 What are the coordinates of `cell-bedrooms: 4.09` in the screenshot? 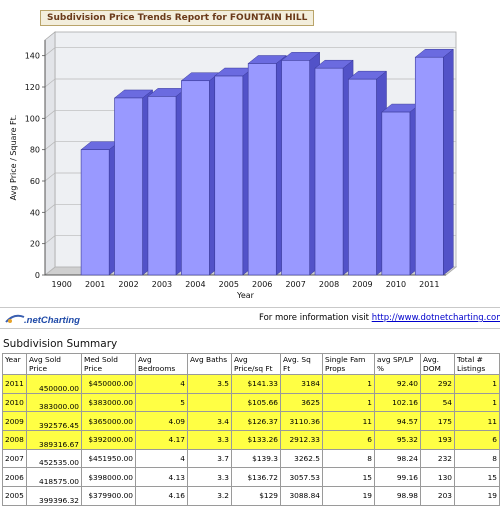 It's located at (161, 421).